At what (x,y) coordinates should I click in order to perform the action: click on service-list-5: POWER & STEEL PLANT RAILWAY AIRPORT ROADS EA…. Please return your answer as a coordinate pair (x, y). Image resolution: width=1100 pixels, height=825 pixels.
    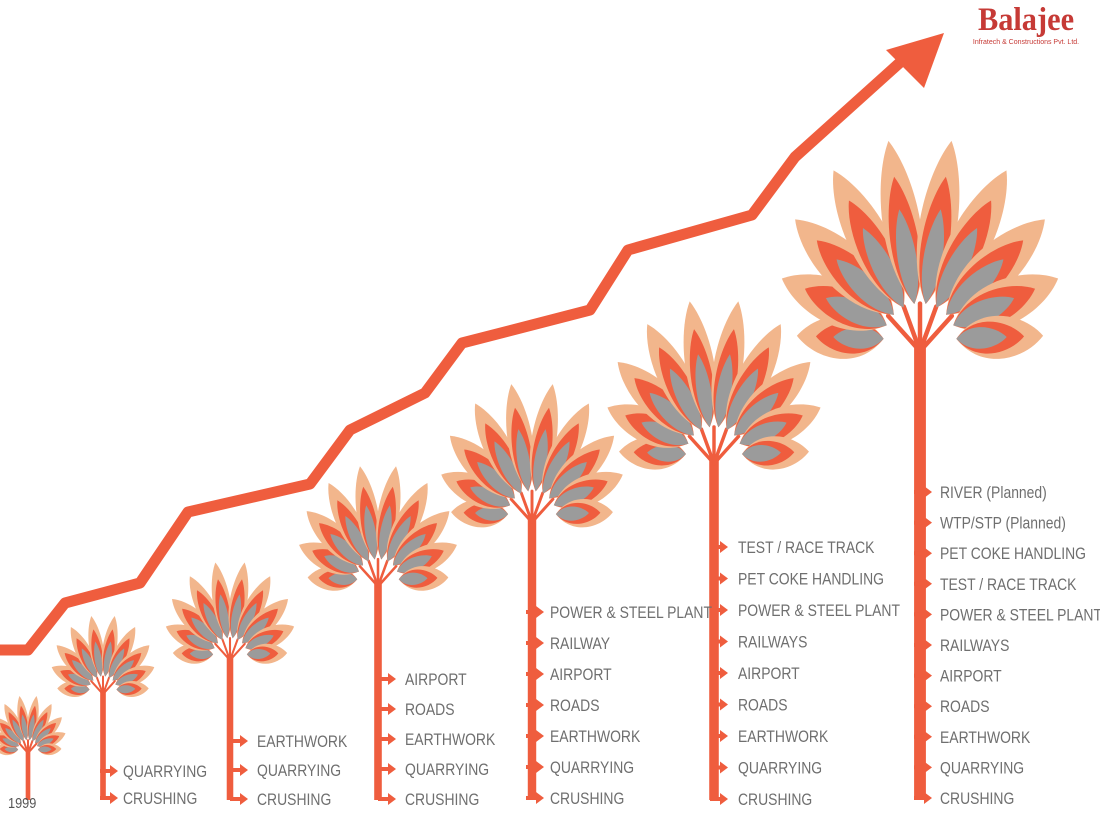
    Looking at the image, I should click on (619, 706).